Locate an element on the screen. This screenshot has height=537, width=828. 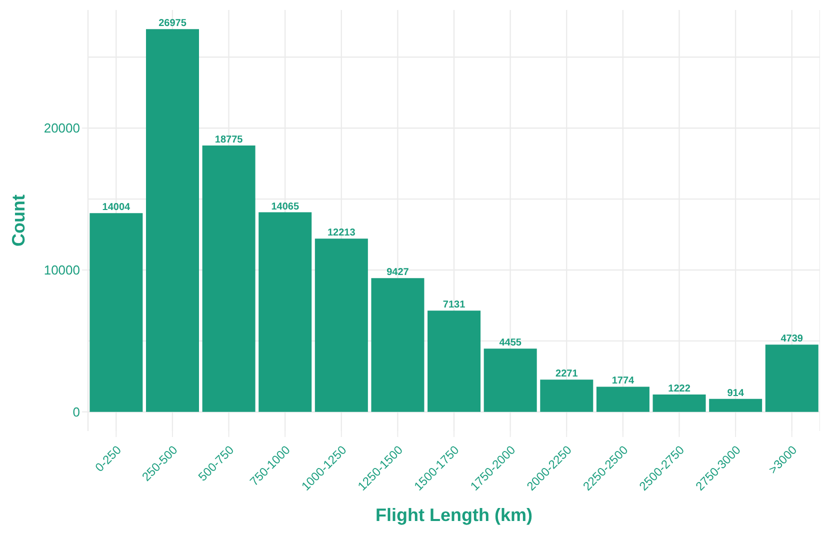
data-label: 914 is located at coordinates (735, 393).